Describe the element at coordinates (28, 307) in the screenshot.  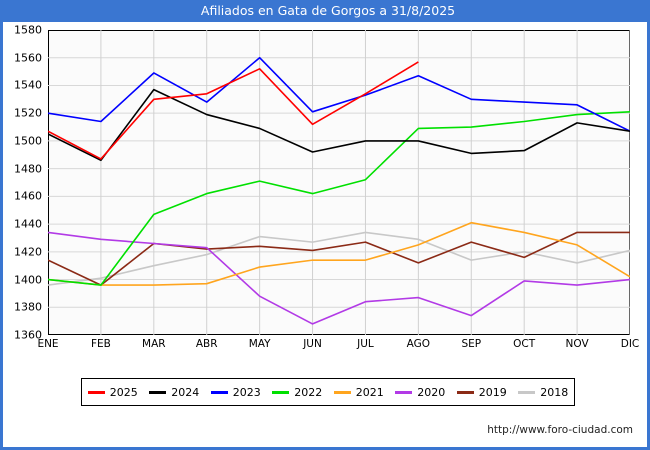
I see `y-axis-tick-label: 1380` at that location.